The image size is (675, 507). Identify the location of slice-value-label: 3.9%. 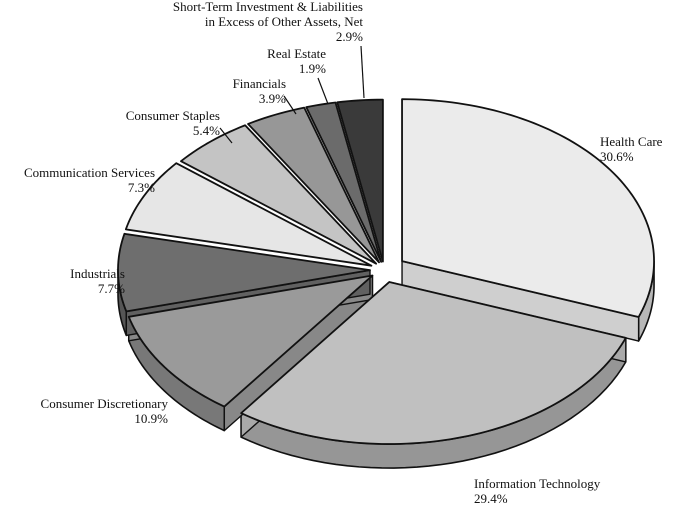
(272, 98).